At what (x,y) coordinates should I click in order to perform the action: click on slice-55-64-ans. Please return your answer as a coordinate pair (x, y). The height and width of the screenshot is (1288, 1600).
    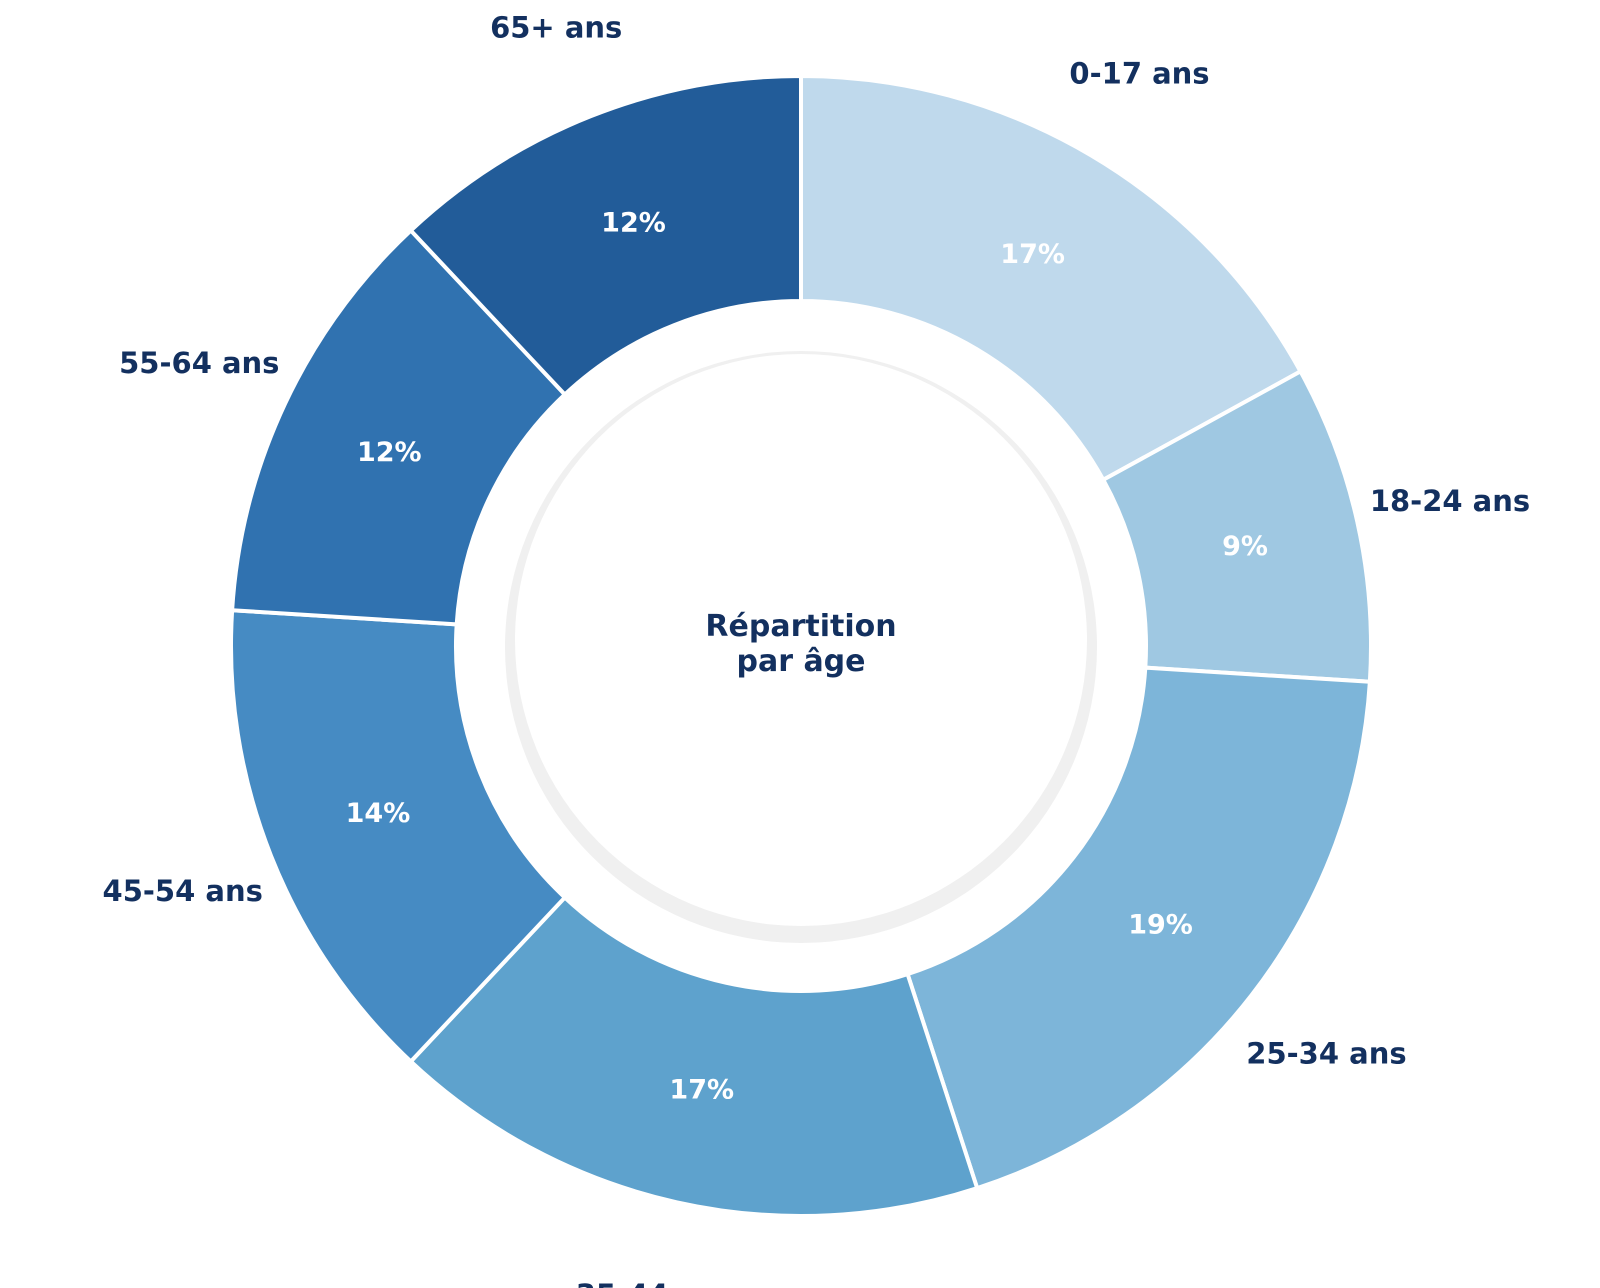
    Looking at the image, I should click on (399, 427).